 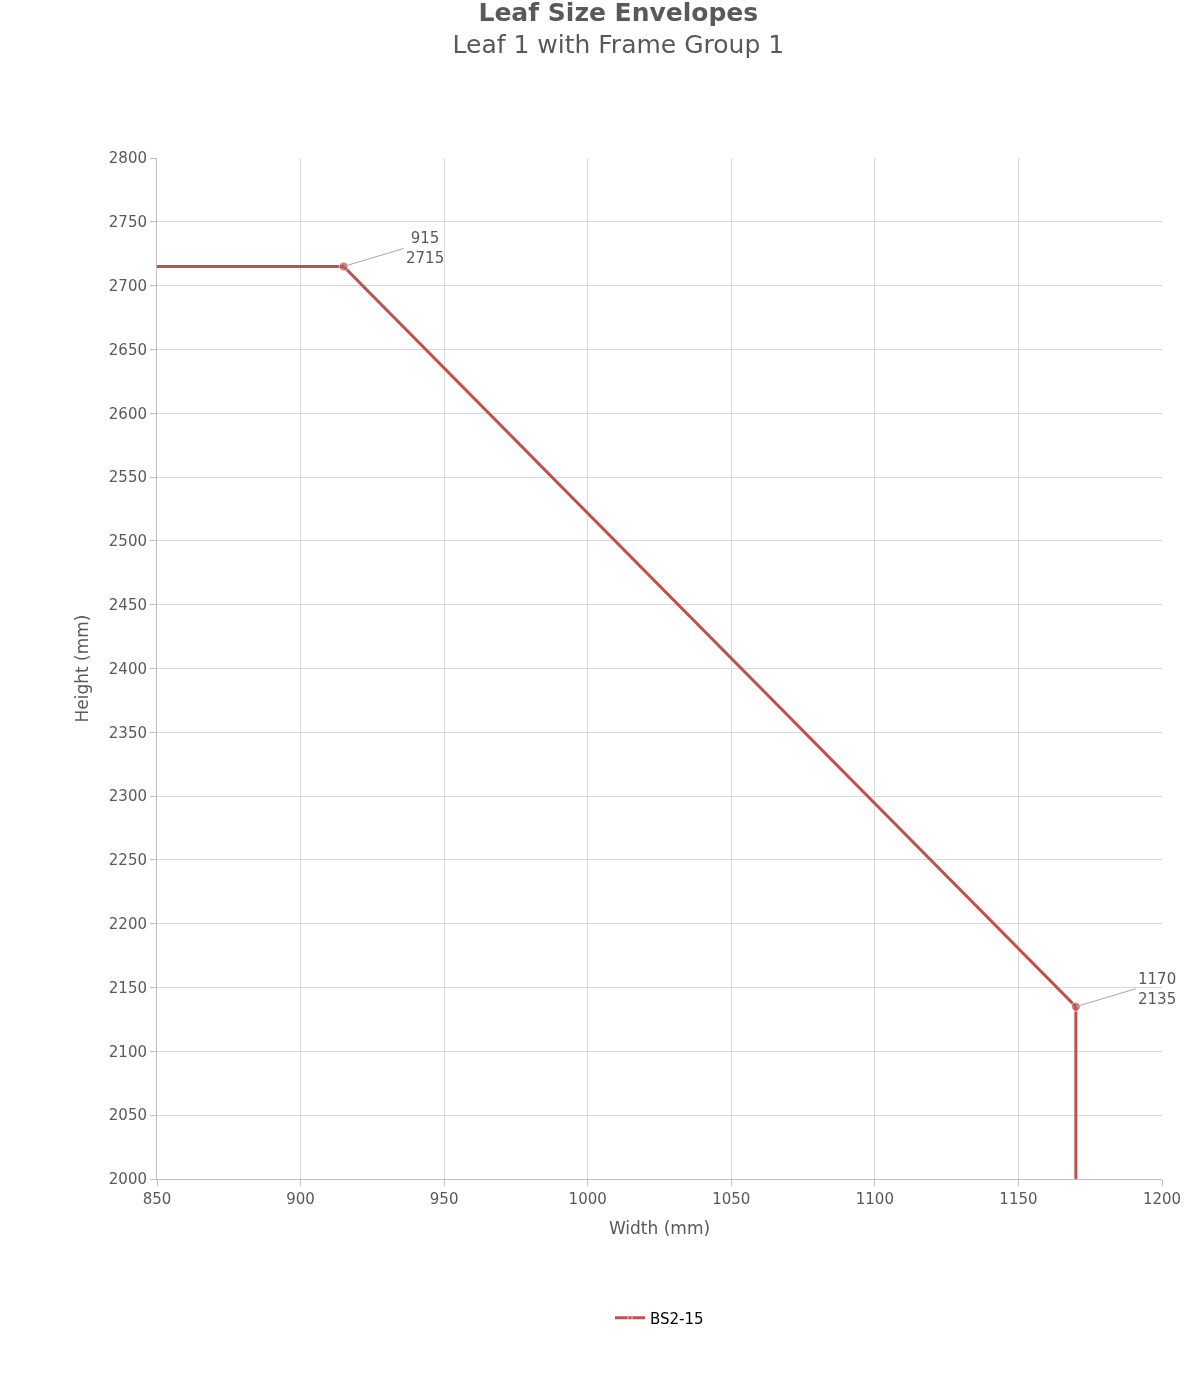 I want to click on y-axis-title: Height (mm), so click(x=82, y=668).